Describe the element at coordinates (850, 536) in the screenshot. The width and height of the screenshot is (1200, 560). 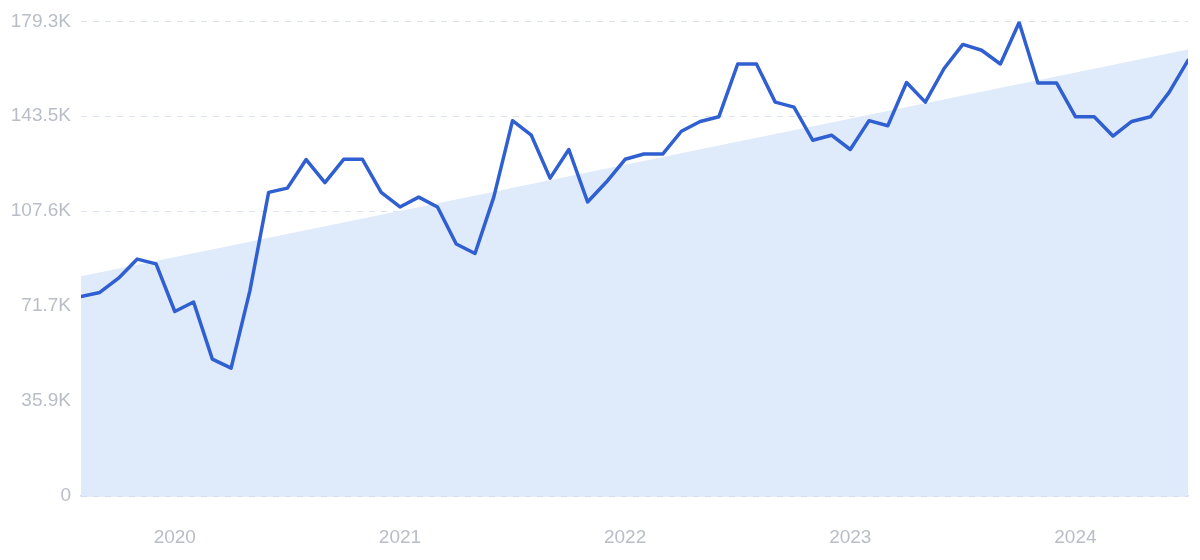
I see `x-tick-label: 2023` at that location.